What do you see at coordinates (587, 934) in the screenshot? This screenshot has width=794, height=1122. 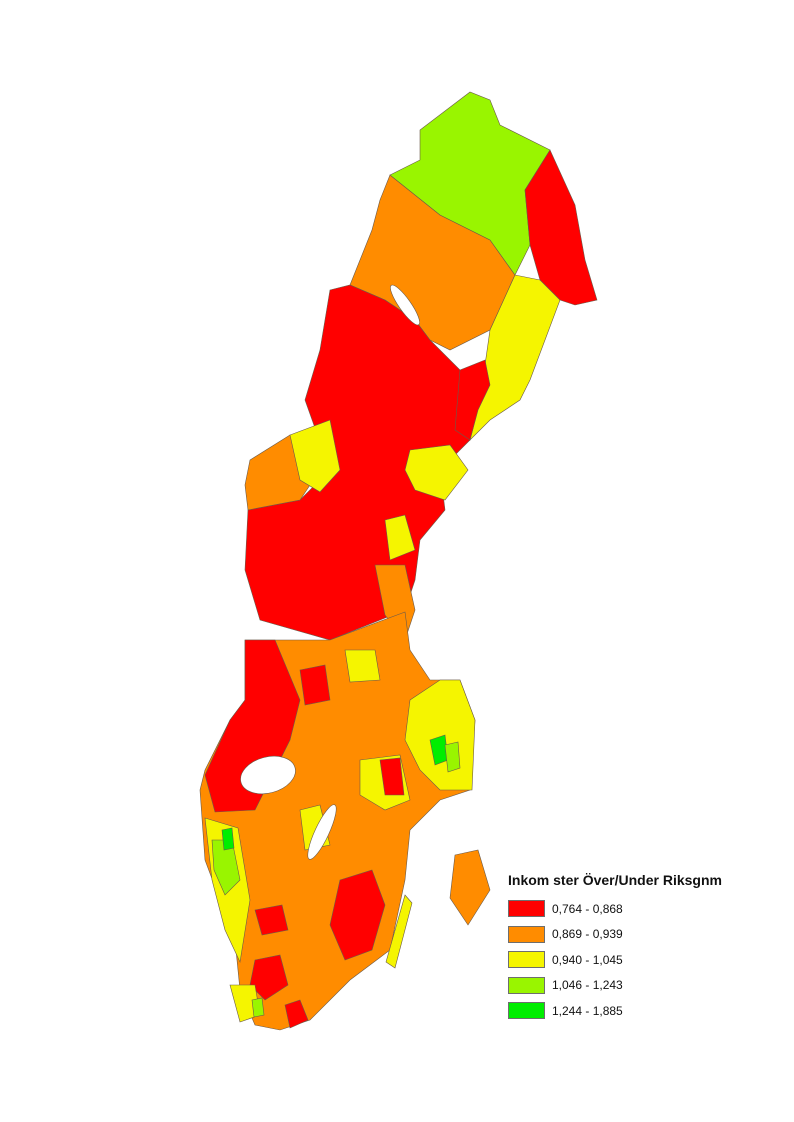 I see `legend-label: 0,869 - 0,939` at bounding box center [587, 934].